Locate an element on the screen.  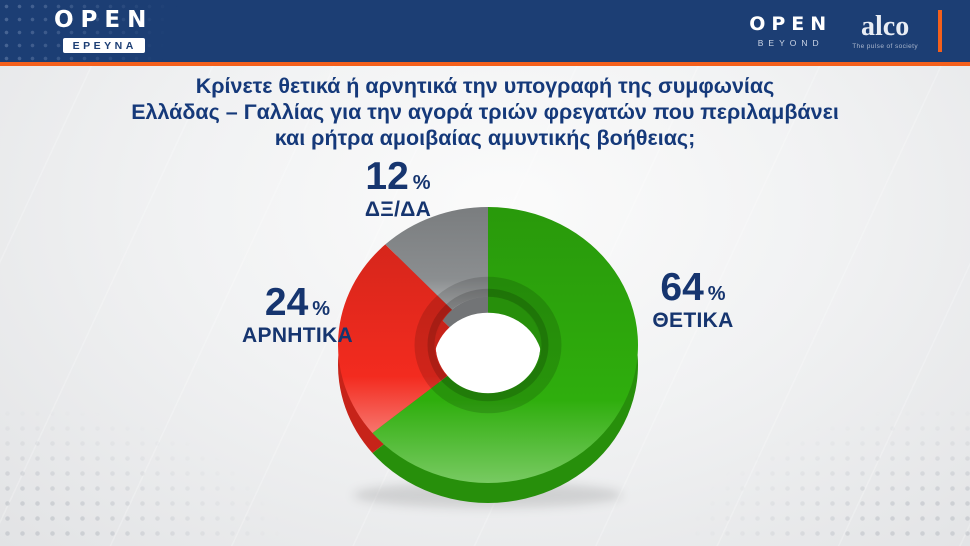
open-beyond-logo: OPEN BEYOND is located at coordinates (791, 30).